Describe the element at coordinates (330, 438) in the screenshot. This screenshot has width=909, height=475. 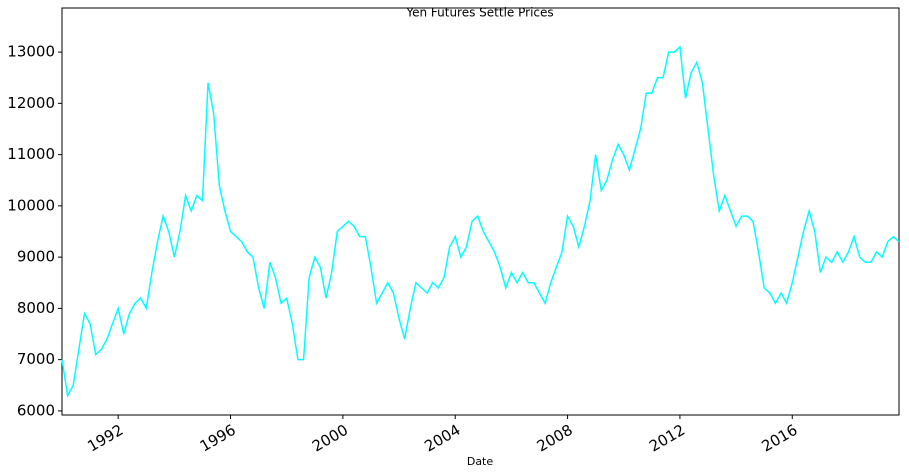
I see `x-tick-label: 2000` at that location.